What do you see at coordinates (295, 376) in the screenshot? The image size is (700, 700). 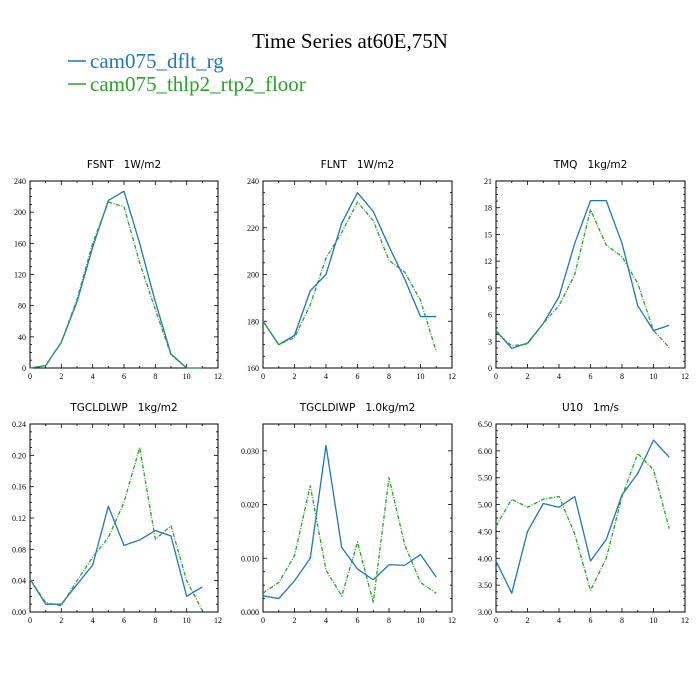 I see `flnt-x-tick-label: 2` at bounding box center [295, 376].